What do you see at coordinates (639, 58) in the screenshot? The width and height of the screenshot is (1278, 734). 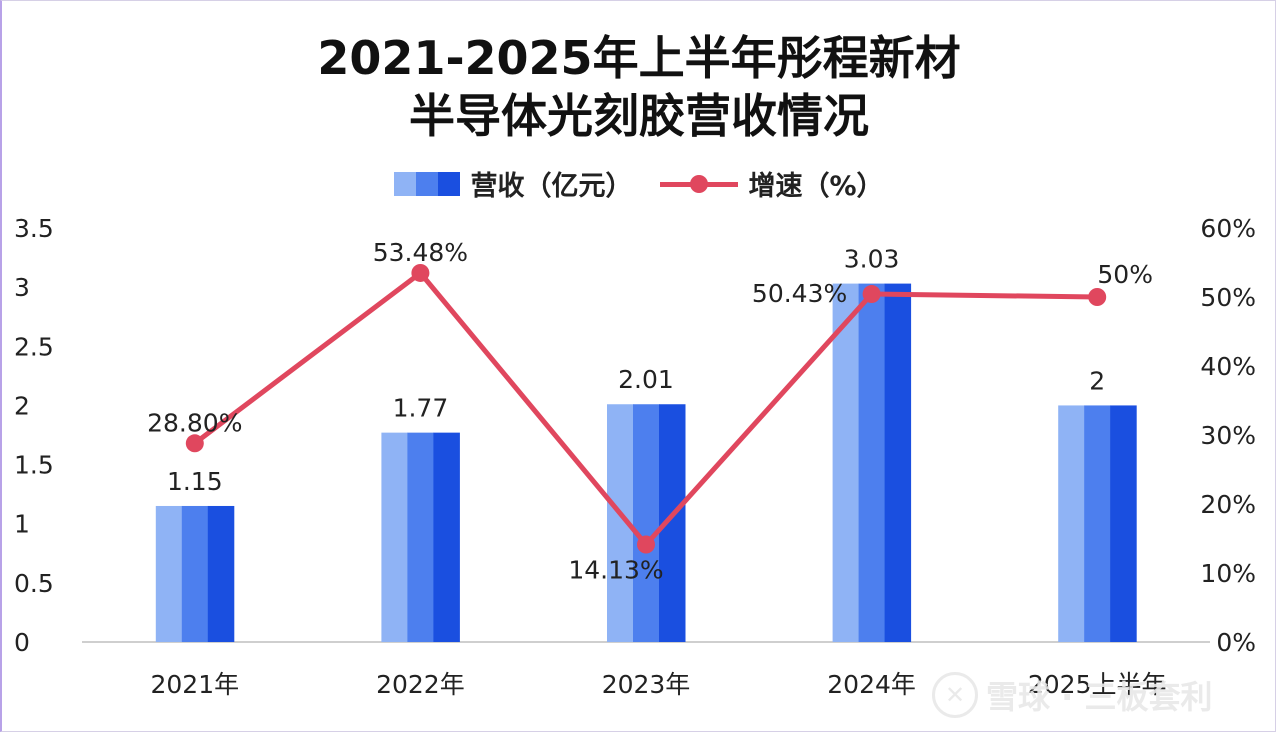 I see `chart-title: 2021-2025年上半年彤程新材` at bounding box center [639, 58].